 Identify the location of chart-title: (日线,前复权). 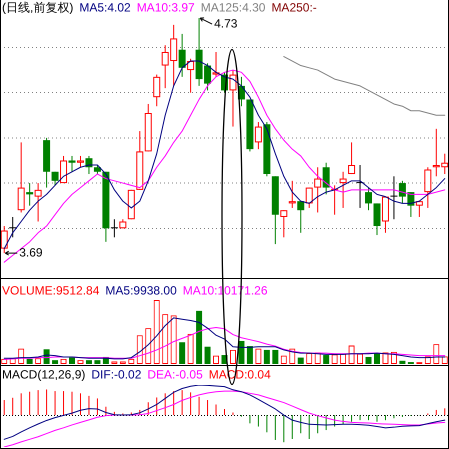
(38, 7).